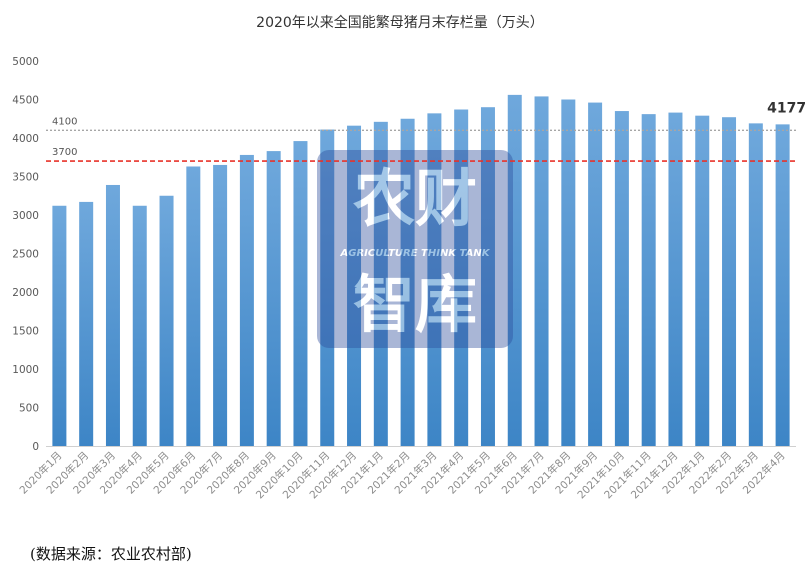 The image size is (807, 572). I want to click on reference-line-label: 3700, so click(64, 152).